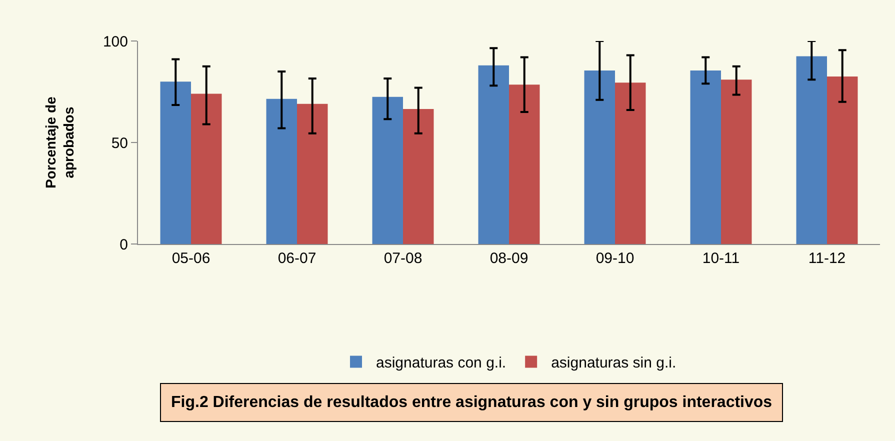  I want to click on x-tick-label: 05-06, so click(191, 258).